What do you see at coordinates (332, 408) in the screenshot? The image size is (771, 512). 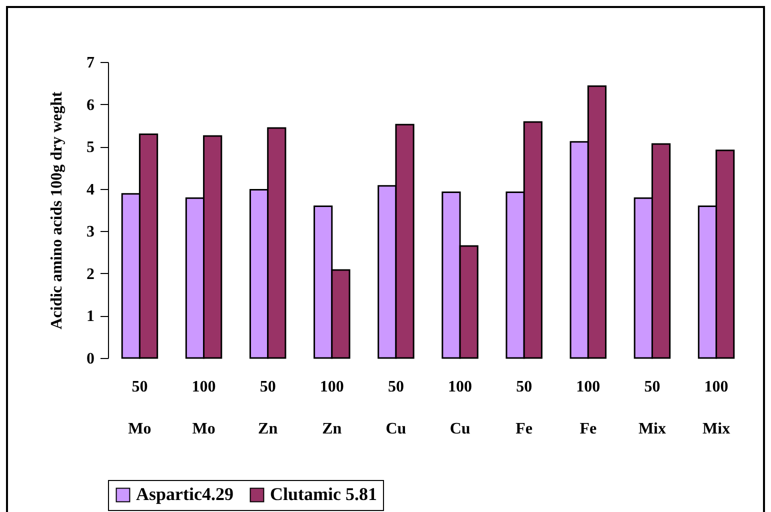 I see `category-label: 100 Zn` at bounding box center [332, 408].